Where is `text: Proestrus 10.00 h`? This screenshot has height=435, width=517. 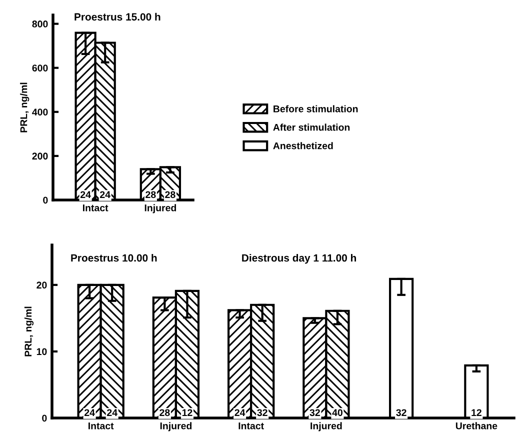 text: Proestrus 10.00 h is located at coordinates (114, 258).